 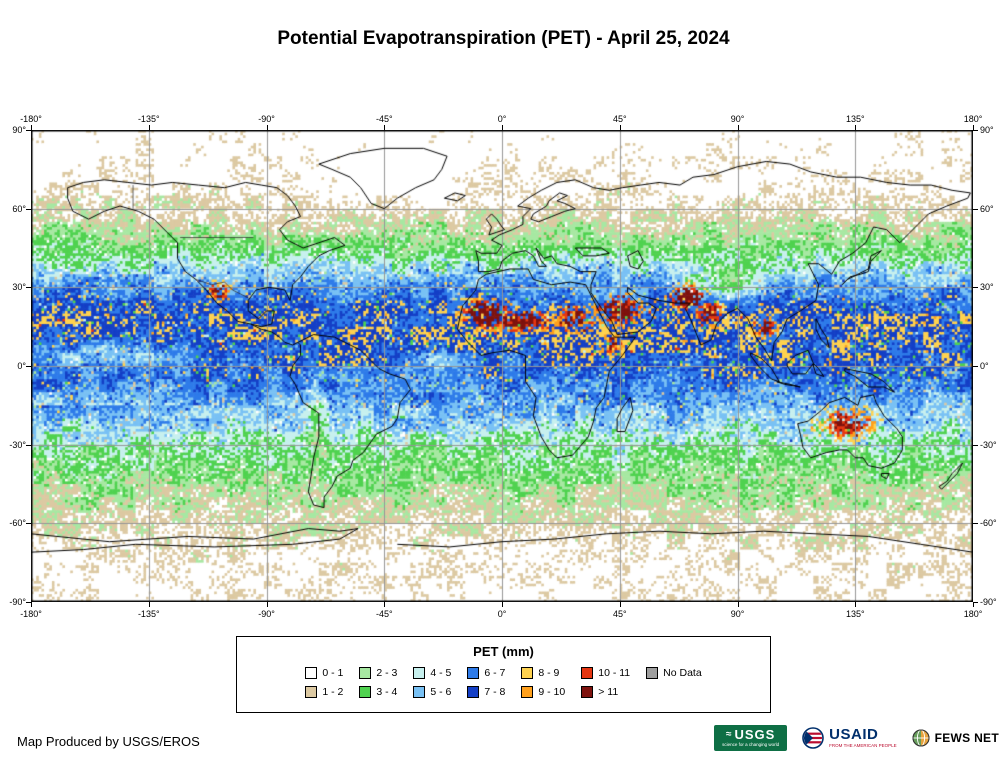 I want to click on usaid-flag-icon, so click(x=813, y=737).